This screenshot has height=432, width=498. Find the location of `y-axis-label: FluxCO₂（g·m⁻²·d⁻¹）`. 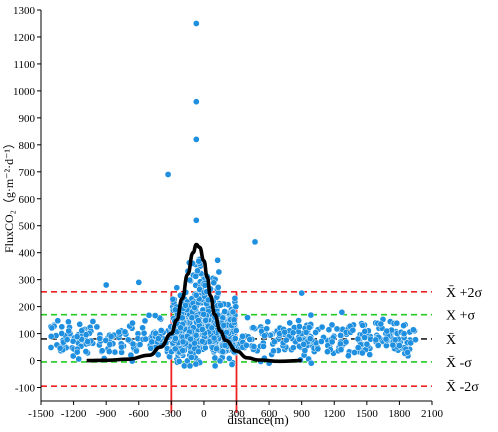

y-axis-label: FluxCO₂（g·m⁻²·d⁻¹） is located at coordinates (9, 195).